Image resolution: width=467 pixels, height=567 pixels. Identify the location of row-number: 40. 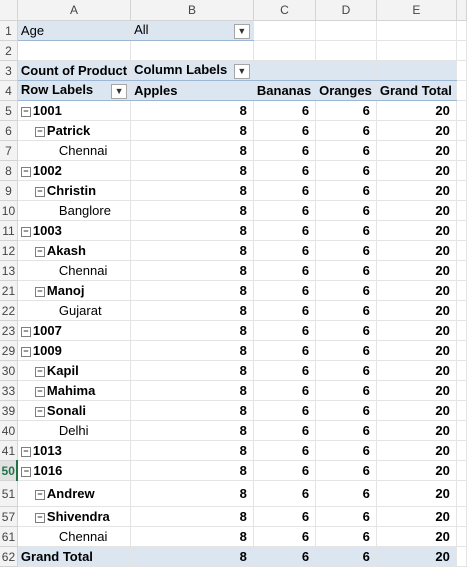
(9, 430).